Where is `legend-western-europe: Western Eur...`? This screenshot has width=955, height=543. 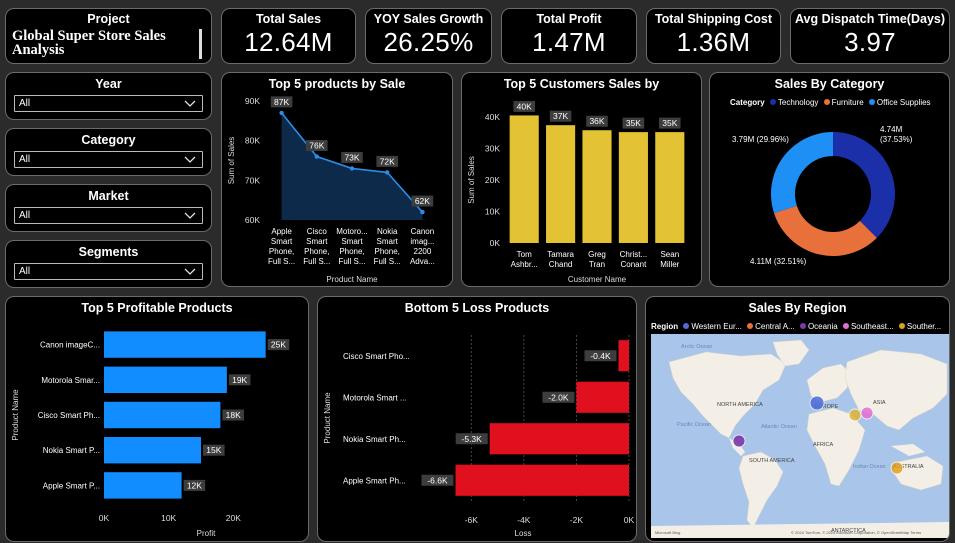
legend-western-europe: Western Eur... is located at coordinates (716, 326).